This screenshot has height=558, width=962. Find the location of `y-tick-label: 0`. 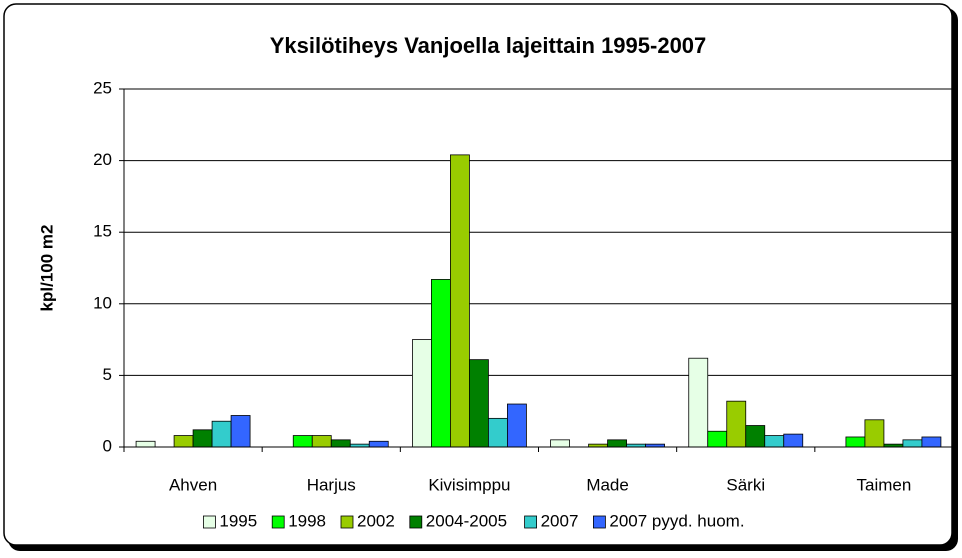

y-tick-label: 0 is located at coordinates (107, 445).